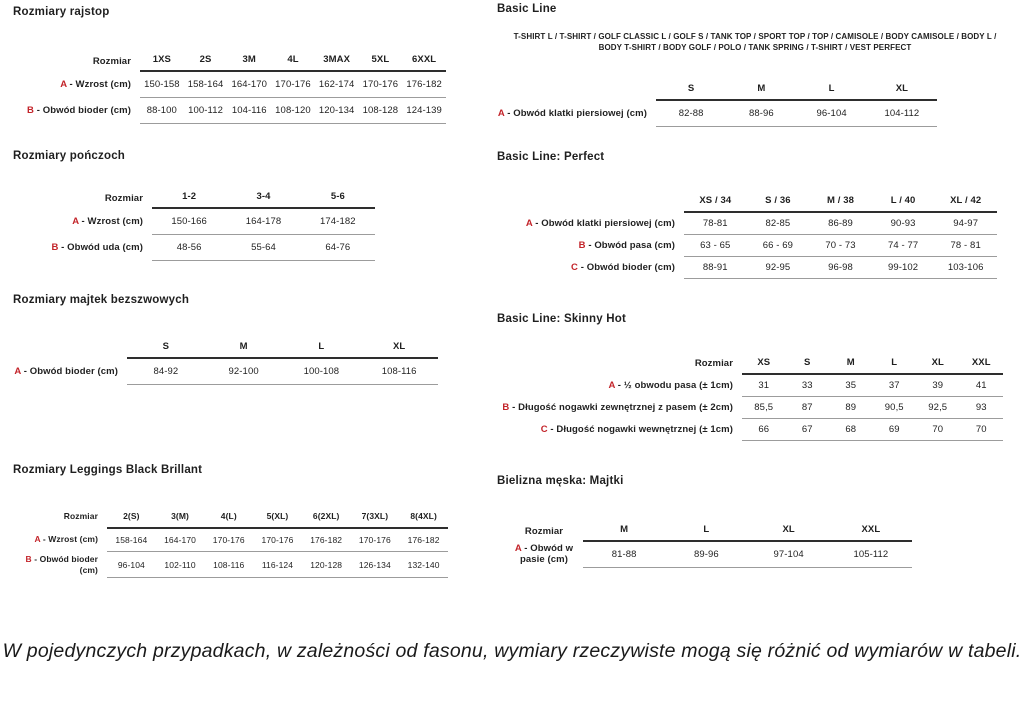  What do you see at coordinates (840, 201) in the screenshot?
I see `size-column-header: M / 38` at bounding box center [840, 201].